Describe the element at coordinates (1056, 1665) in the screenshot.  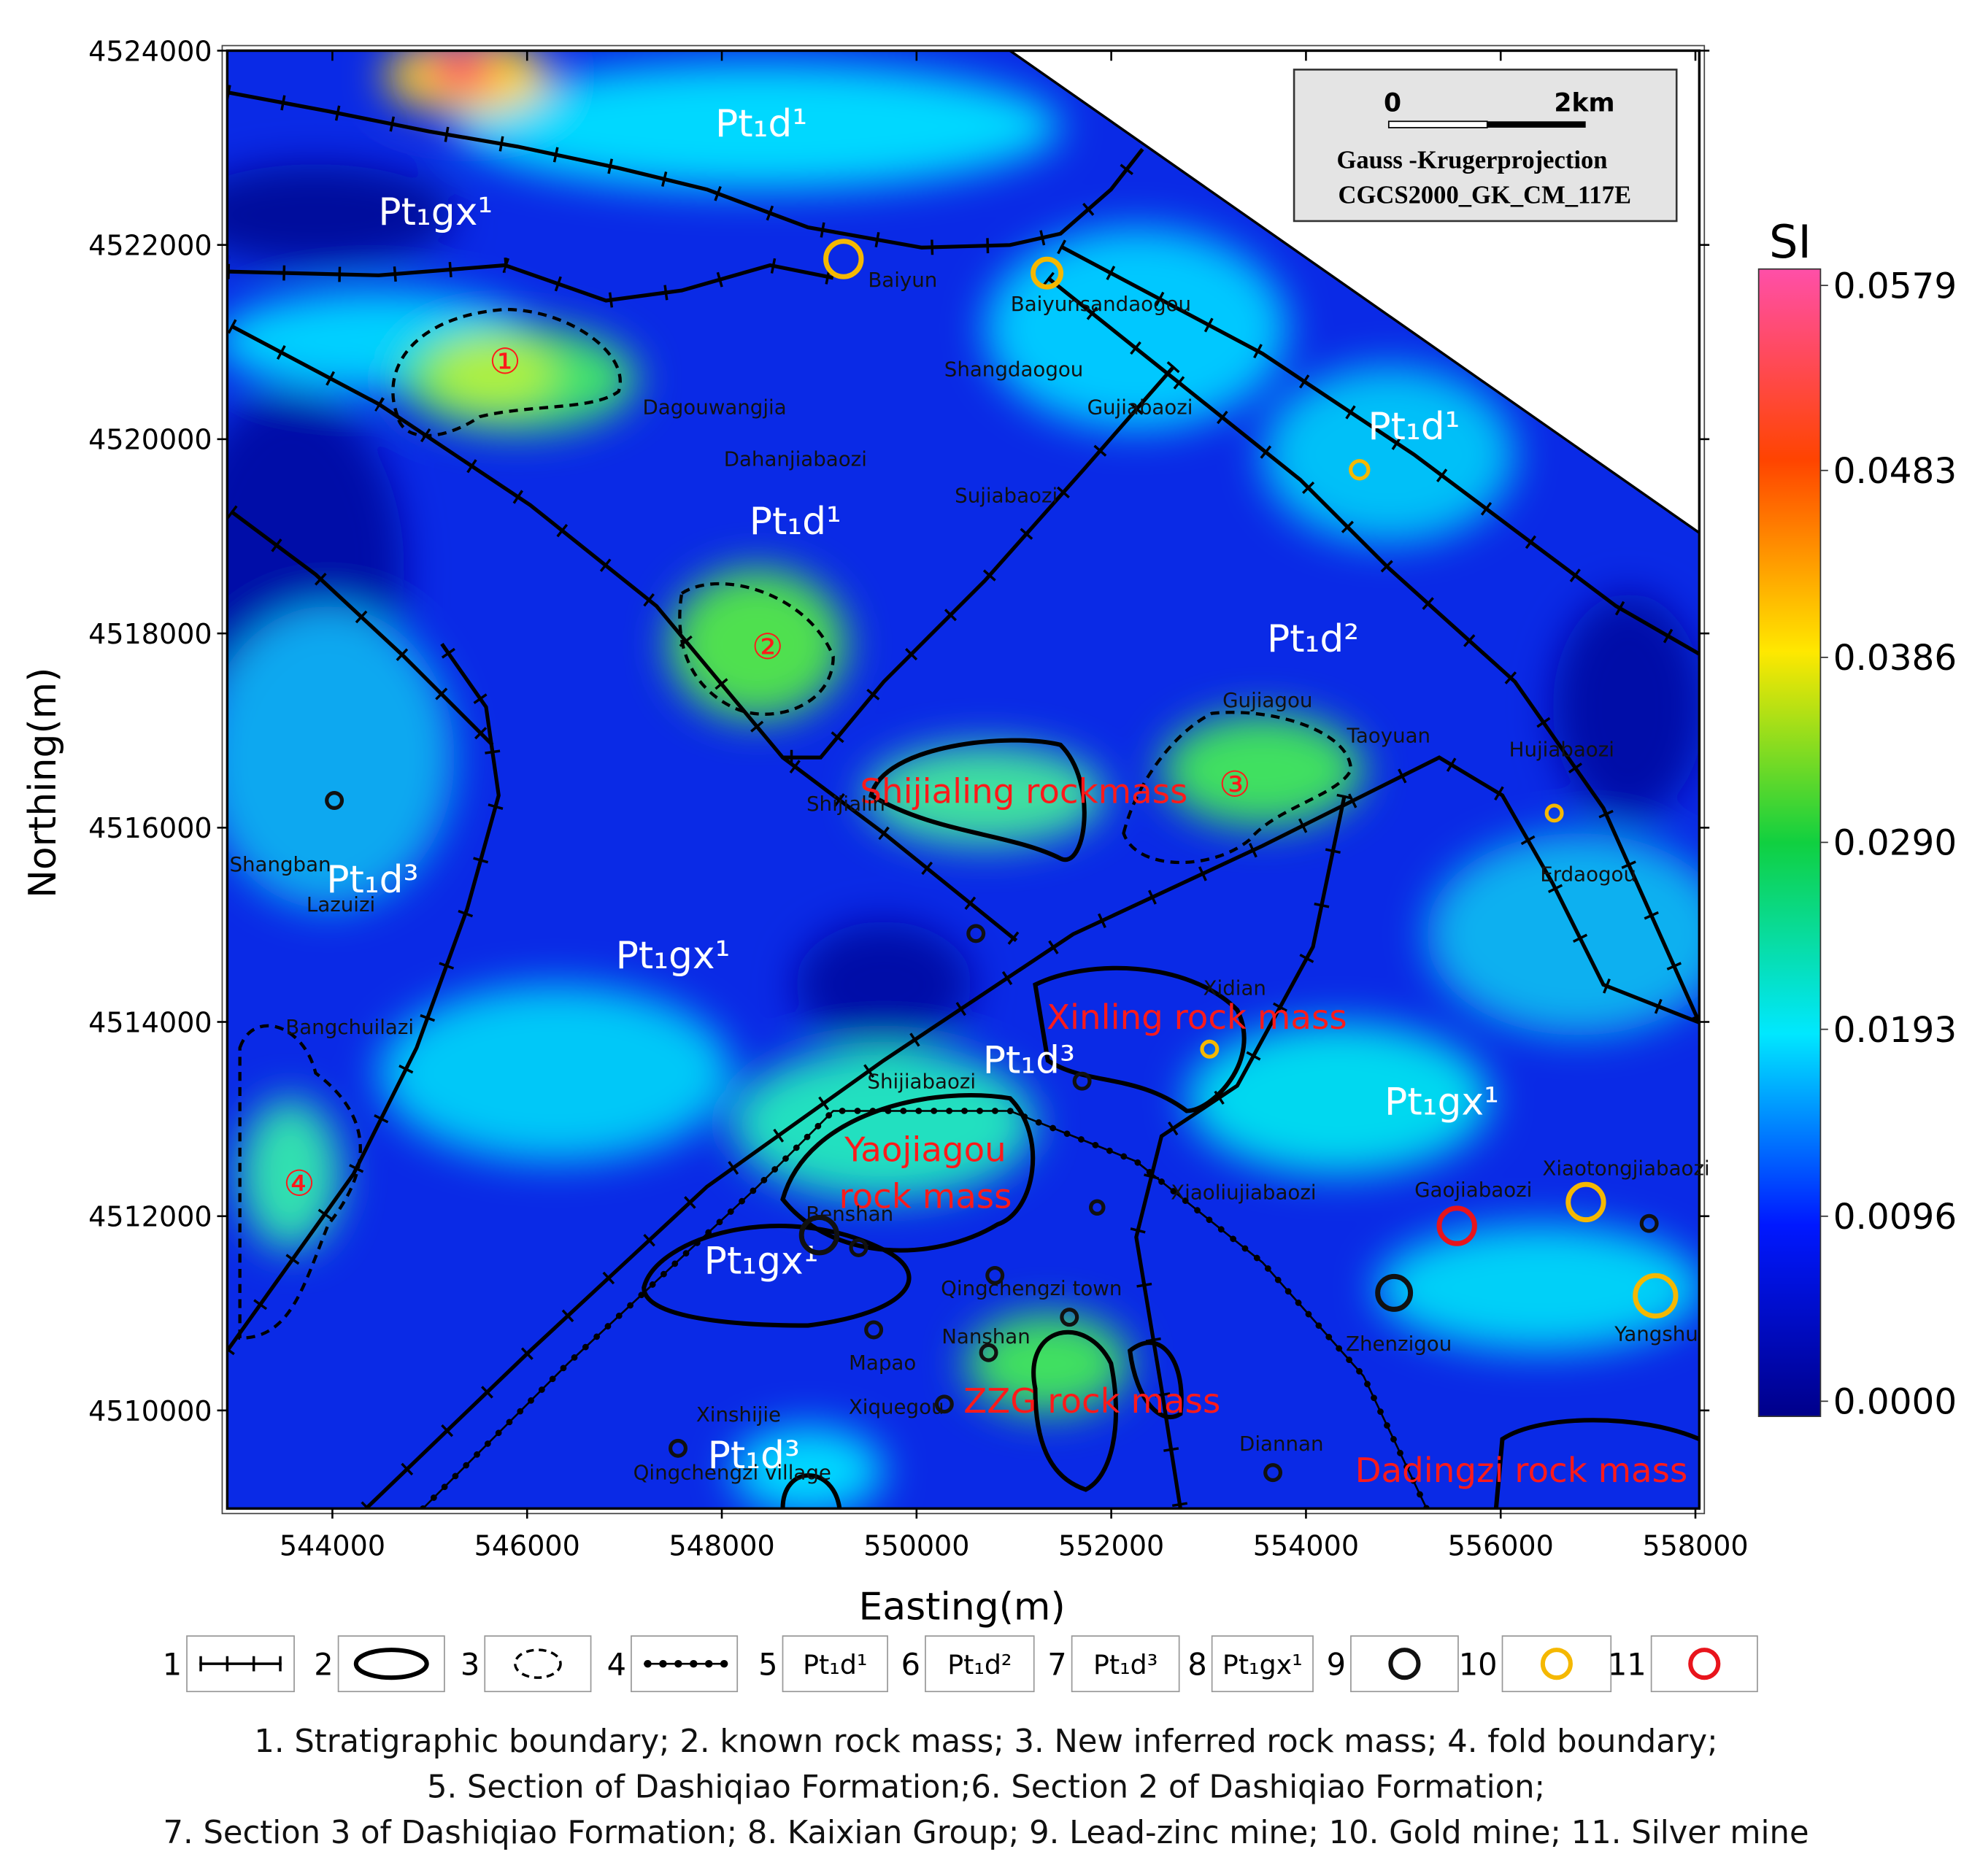
I see `legend-number: 7` at that location.